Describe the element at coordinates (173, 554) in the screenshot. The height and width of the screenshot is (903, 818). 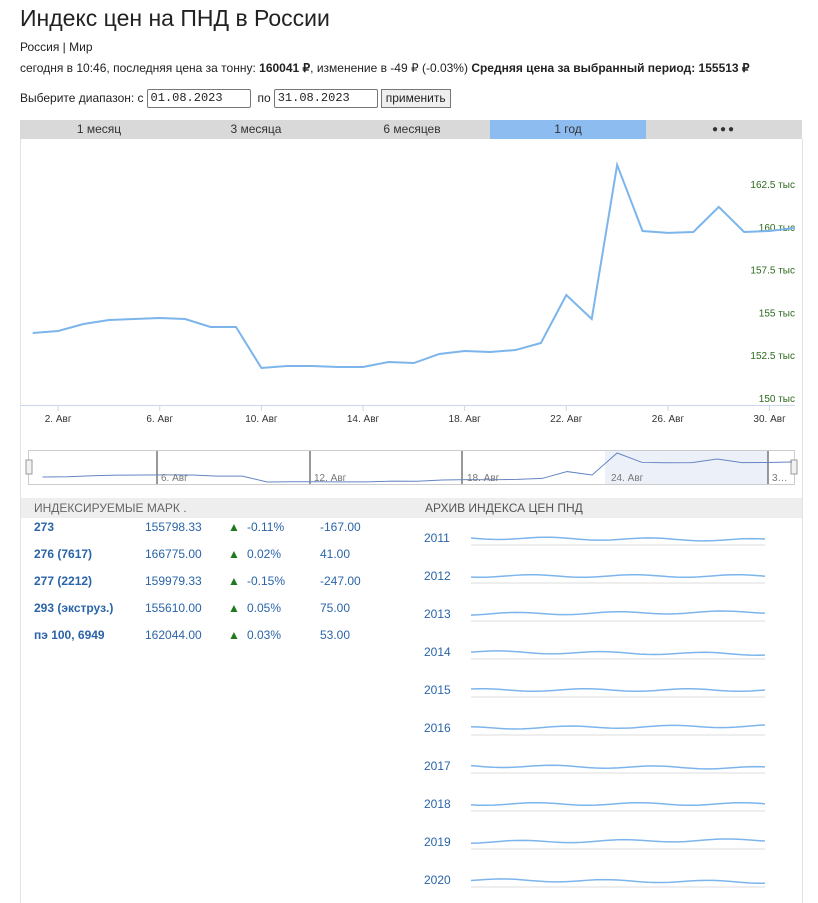
I see `grade-cell: 166775.00` at that location.